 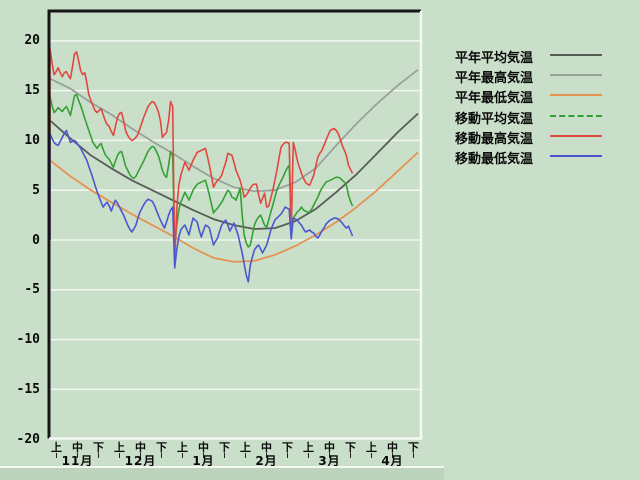 I want to click on y-axis-label: 20, so click(x=32, y=41).